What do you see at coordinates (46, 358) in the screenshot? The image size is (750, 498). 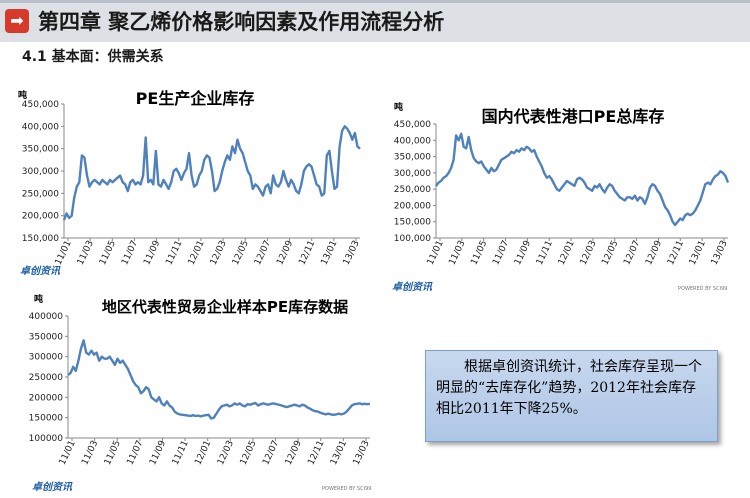 I see `y-tick-label: 300000` at bounding box center [46, 358].